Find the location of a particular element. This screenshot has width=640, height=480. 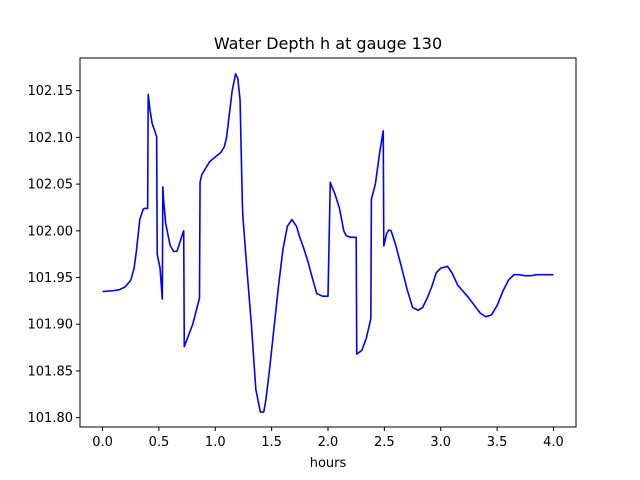

x-tick-label: 0.5 is located at coordinates (159, 442).